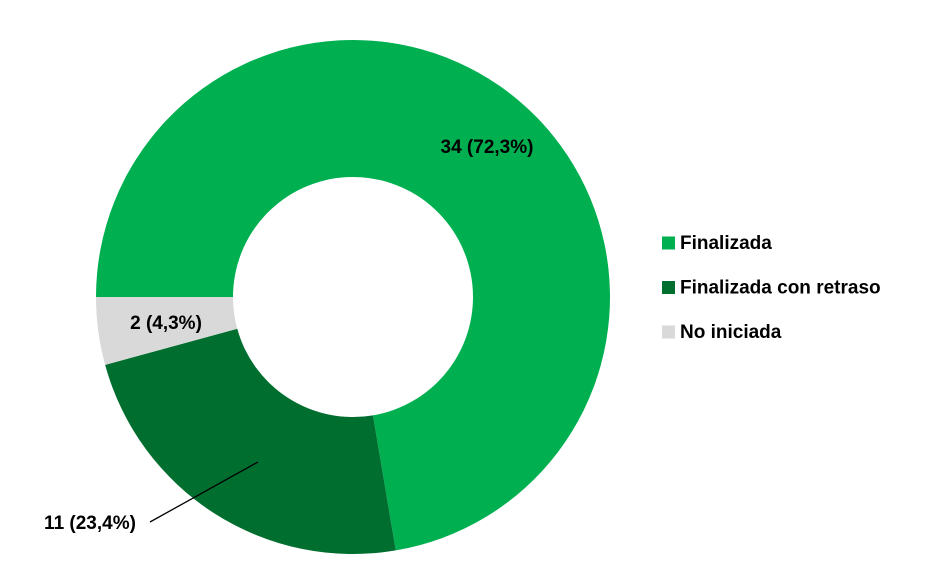  I want to click on data-label: 11 (23,4%), so click(90, 523).